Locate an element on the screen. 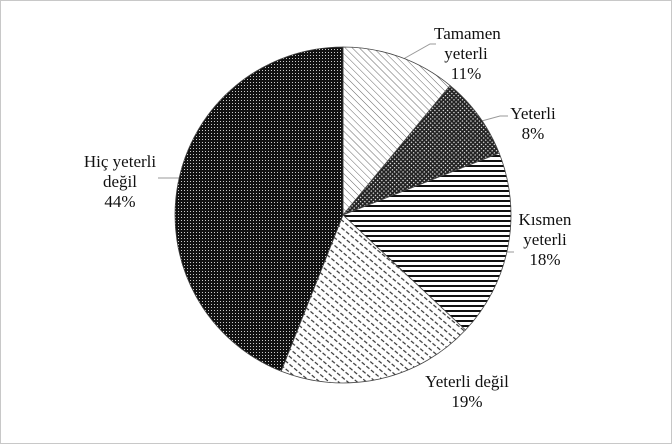 Image resolution: width=672 pixels, height=444 pixels. value-label: 18% is located at coordinates (545, 259).